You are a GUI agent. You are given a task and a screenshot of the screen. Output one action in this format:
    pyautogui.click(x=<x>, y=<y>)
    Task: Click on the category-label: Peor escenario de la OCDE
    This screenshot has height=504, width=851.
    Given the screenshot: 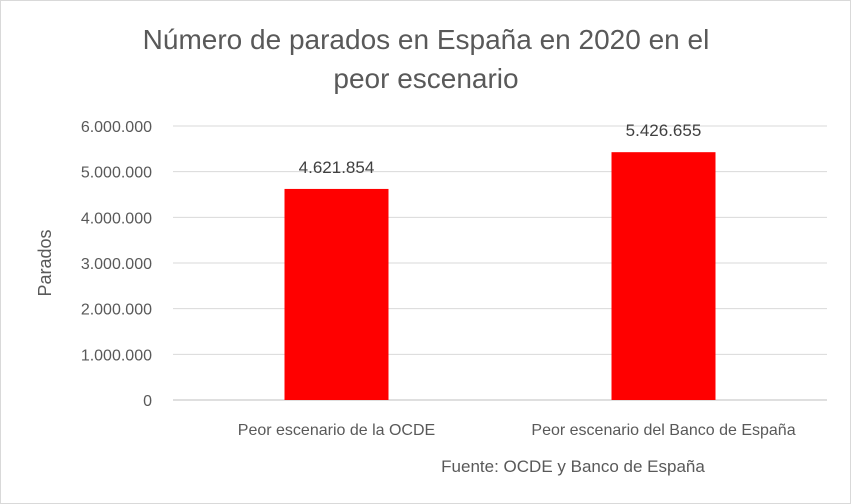 What is the action you would take?
    pyautogui.click(x=336, y=430)
    